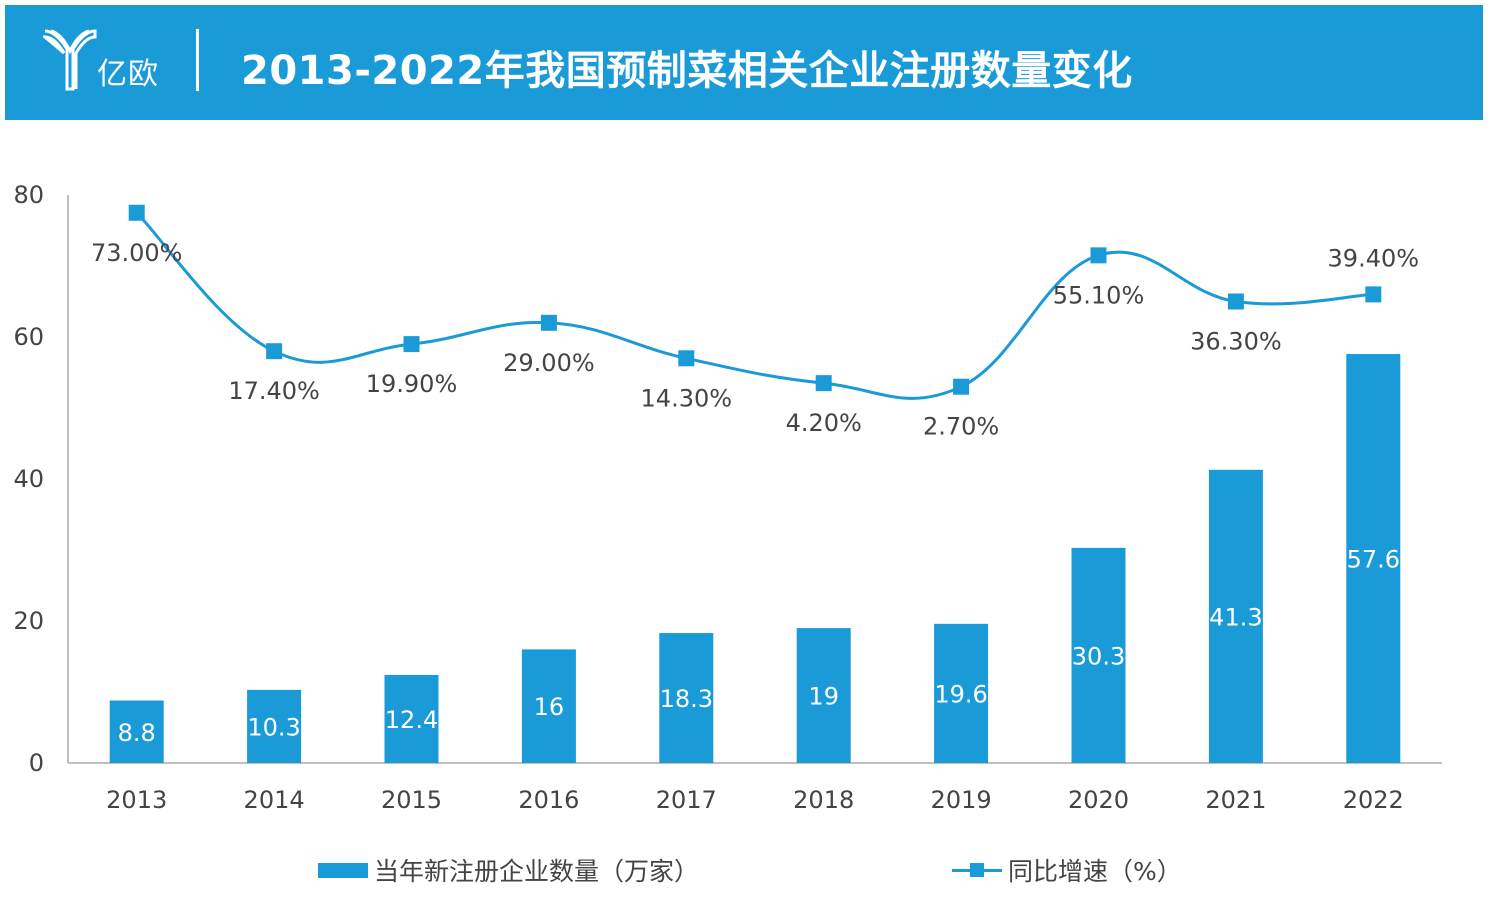 This screenshot has height=906, width=1492. What do you see at coordinates (687, 398) in the screenshot?
I see `line-data-label: 14.30%` at bounding box center [687, 398].